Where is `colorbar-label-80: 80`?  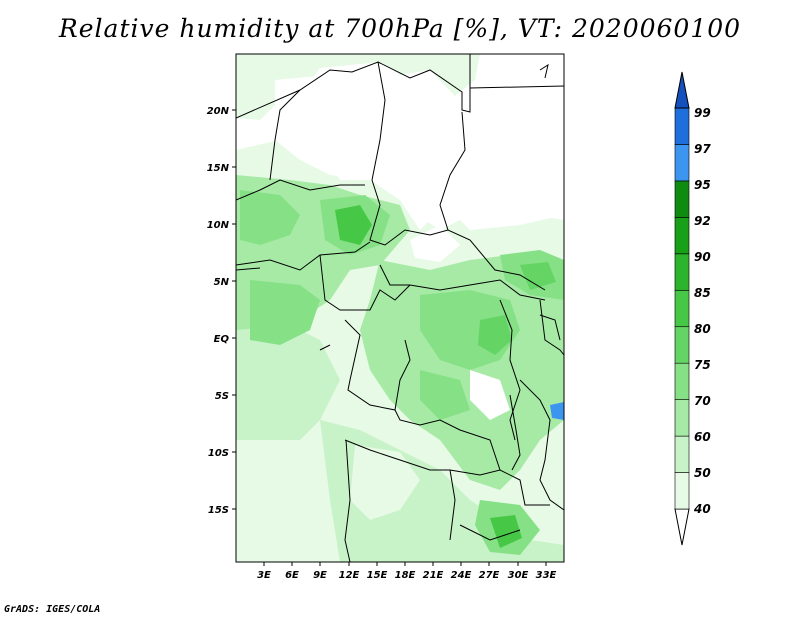
colorbar-label-80: 80 is located at coordinates (702, 329).